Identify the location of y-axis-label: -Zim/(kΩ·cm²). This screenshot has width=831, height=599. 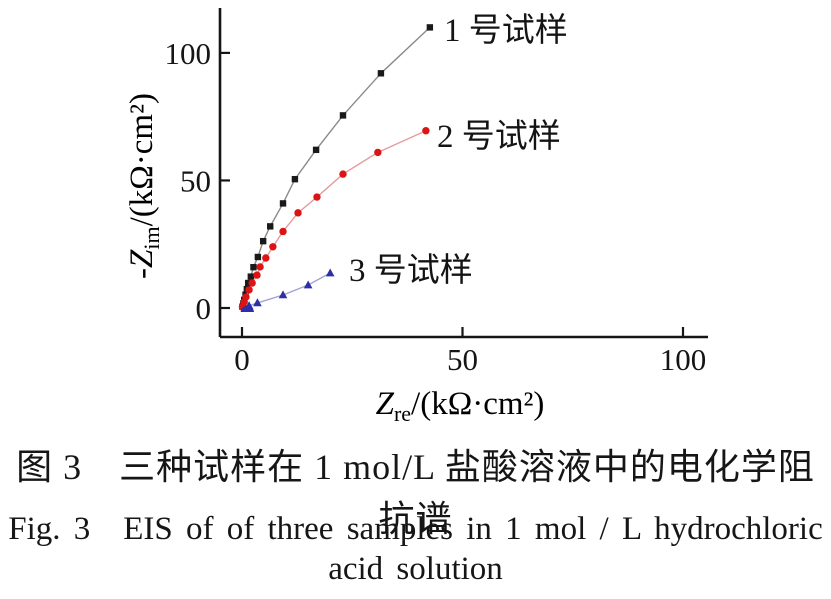
(144, 186).